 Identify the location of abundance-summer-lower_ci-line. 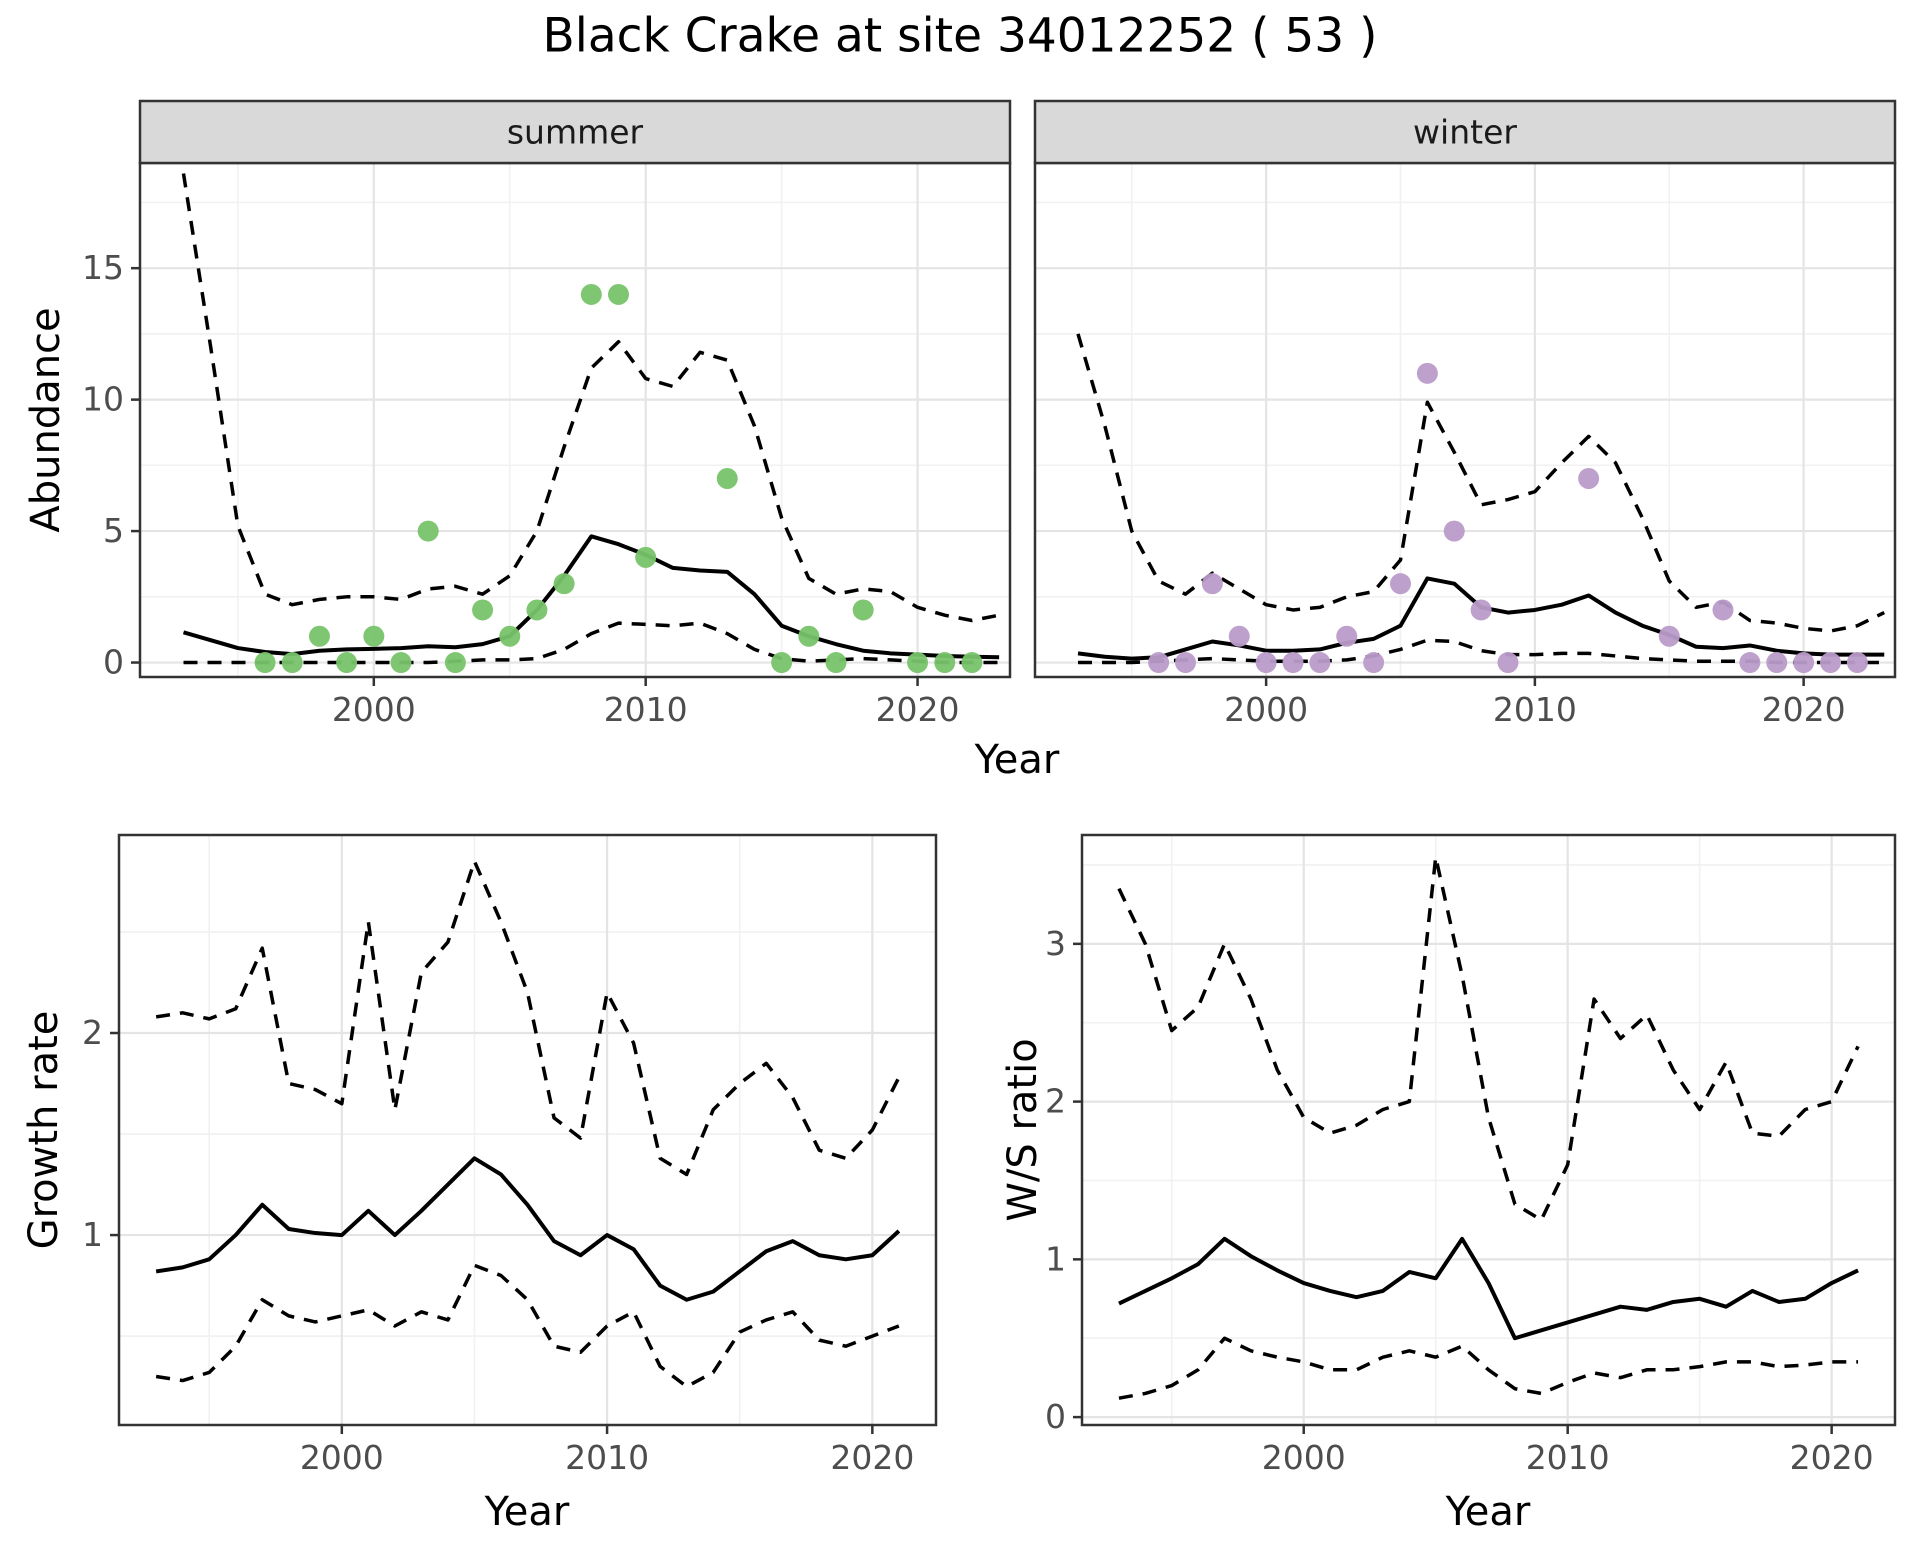
(591, 643).